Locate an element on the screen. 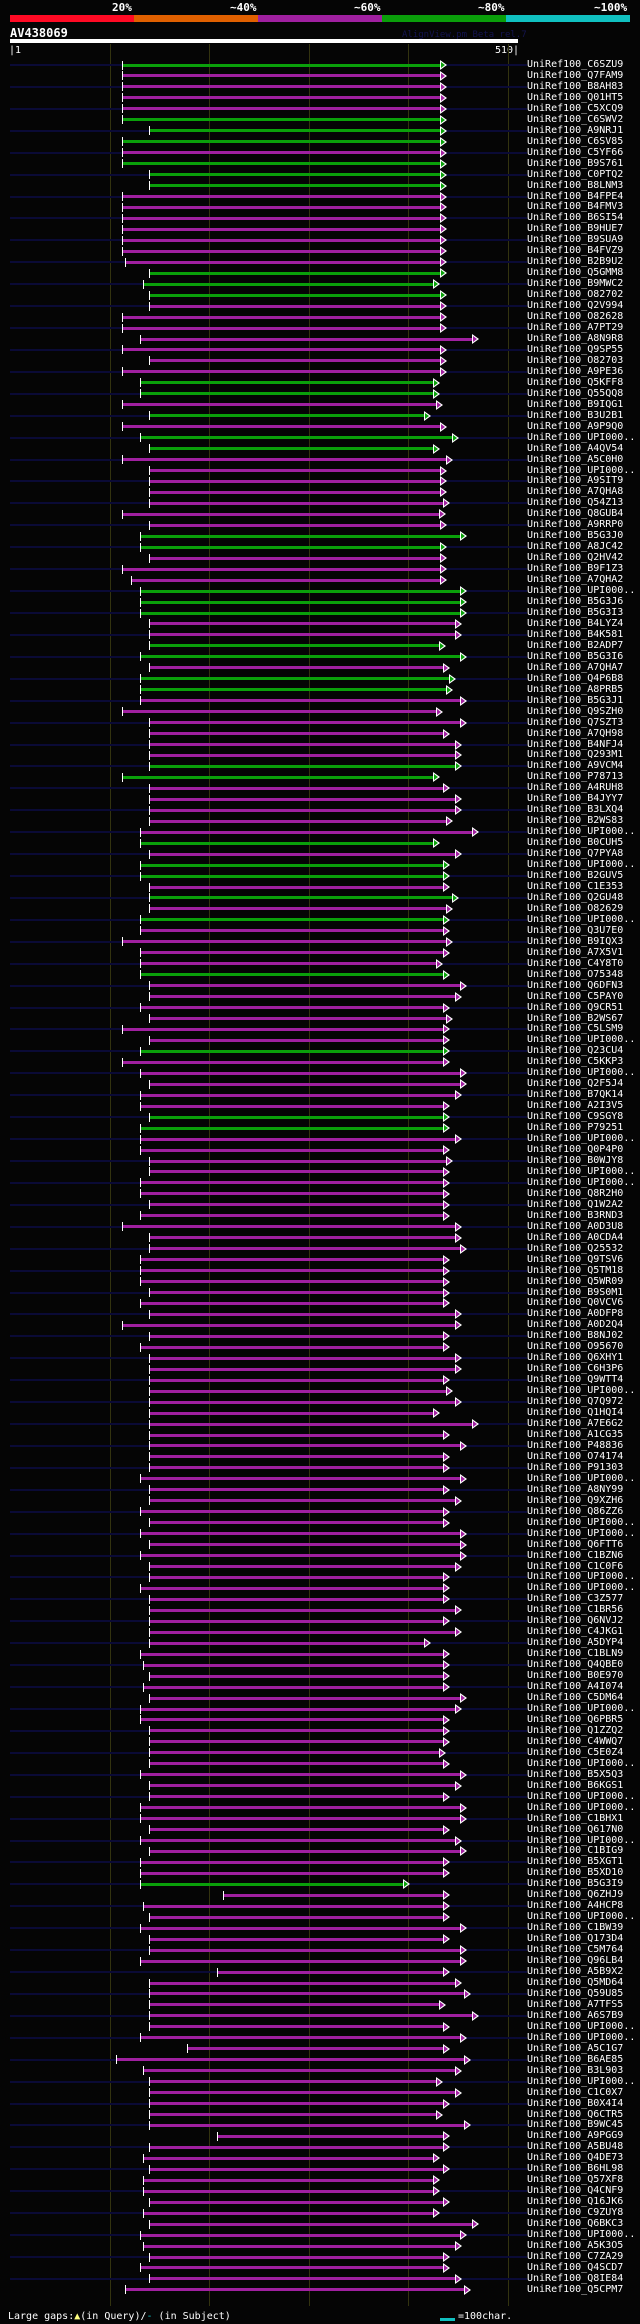 The height and width of the screenshot is (2324, 640). hit-label: UniRef100_Q8GUB4 is located at coordinates (575, 514).